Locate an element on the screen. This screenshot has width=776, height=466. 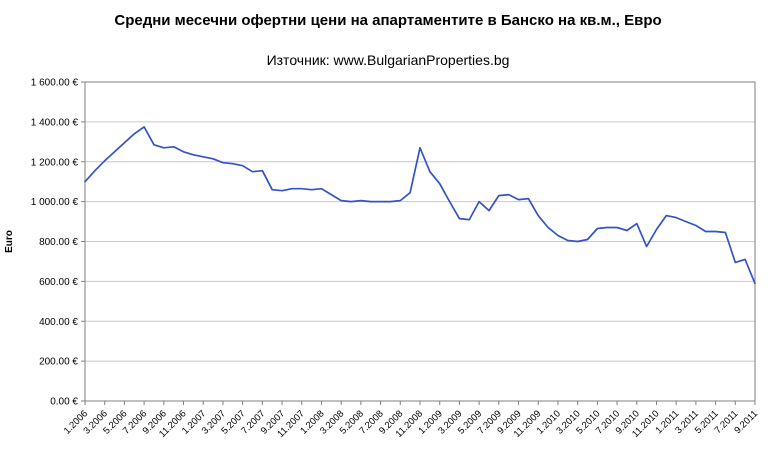
svg-text: Euro is located at coordinates (9, 241).